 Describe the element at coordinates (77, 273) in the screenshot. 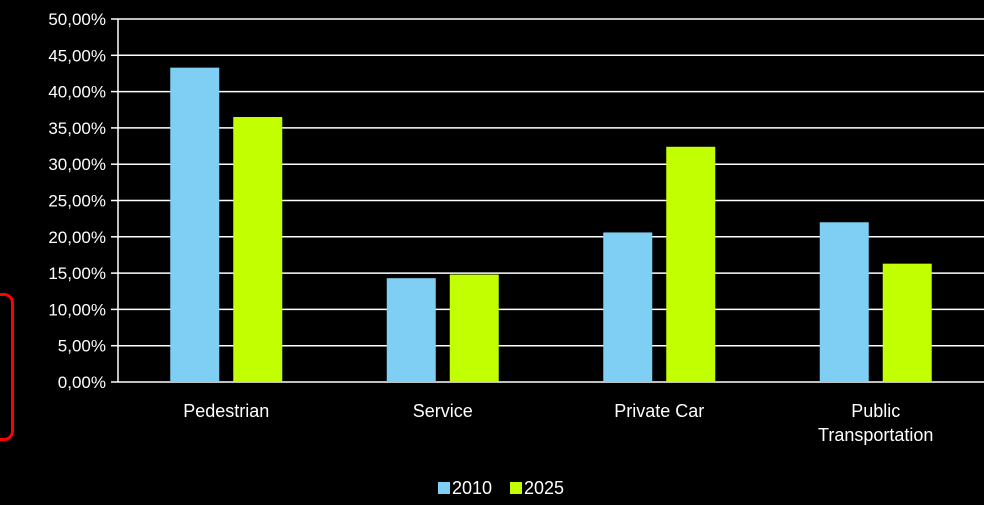

I see `y-tick-label: 15,00%` at that location.